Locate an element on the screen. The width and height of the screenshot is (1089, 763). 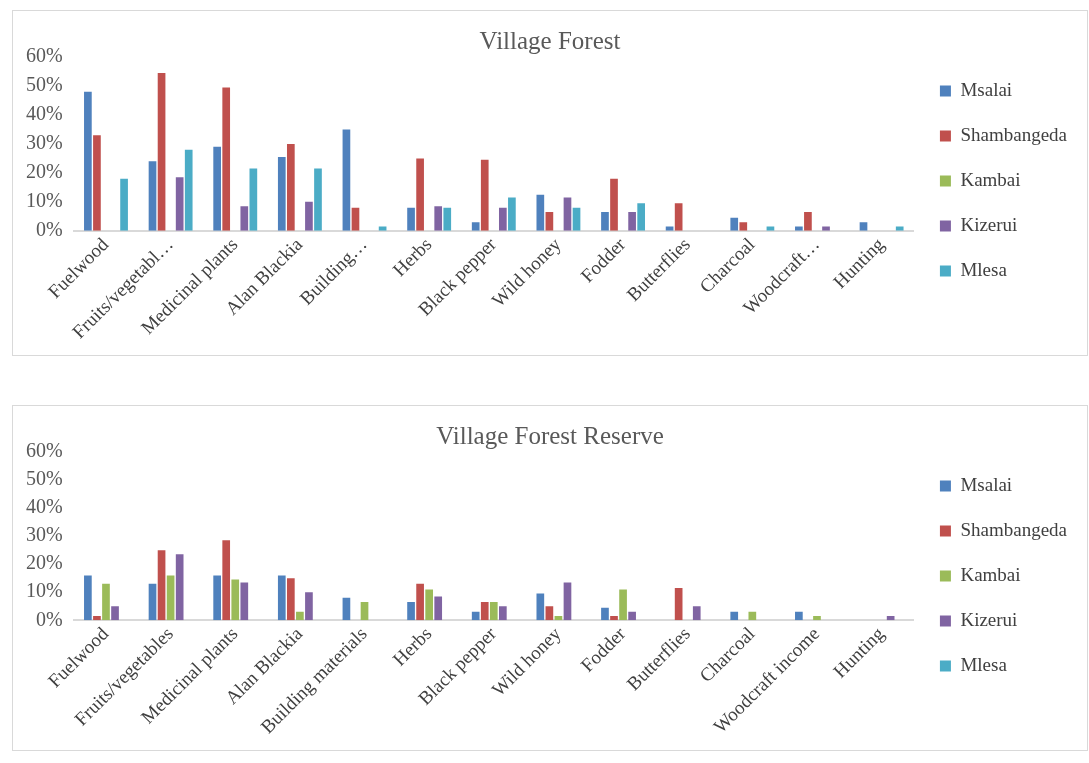
chart-title: Village Forest is located at coordinates (550, 40).